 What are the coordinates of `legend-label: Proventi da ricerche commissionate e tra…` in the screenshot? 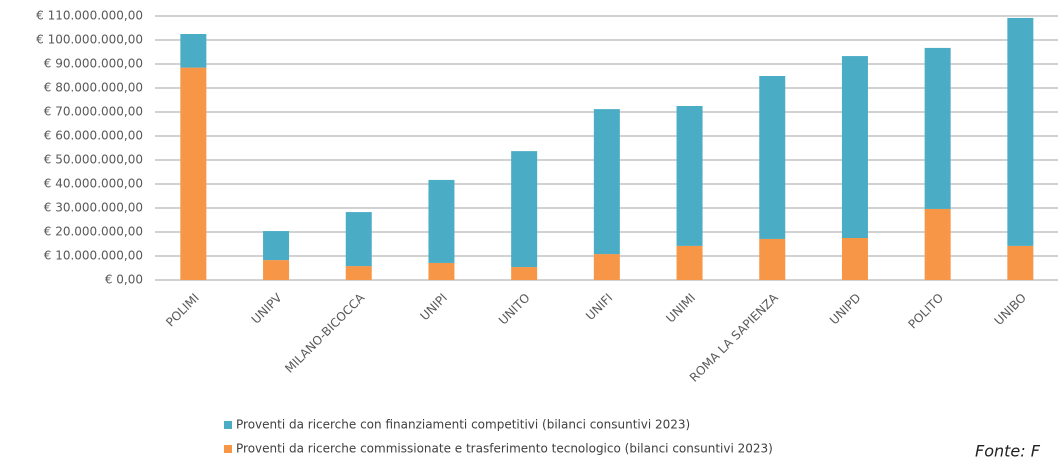 It's located at (504, 449).